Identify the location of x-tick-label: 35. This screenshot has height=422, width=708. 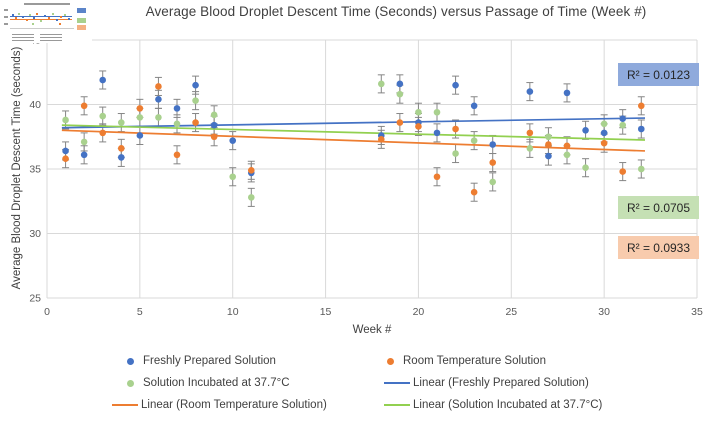
(697, 312).